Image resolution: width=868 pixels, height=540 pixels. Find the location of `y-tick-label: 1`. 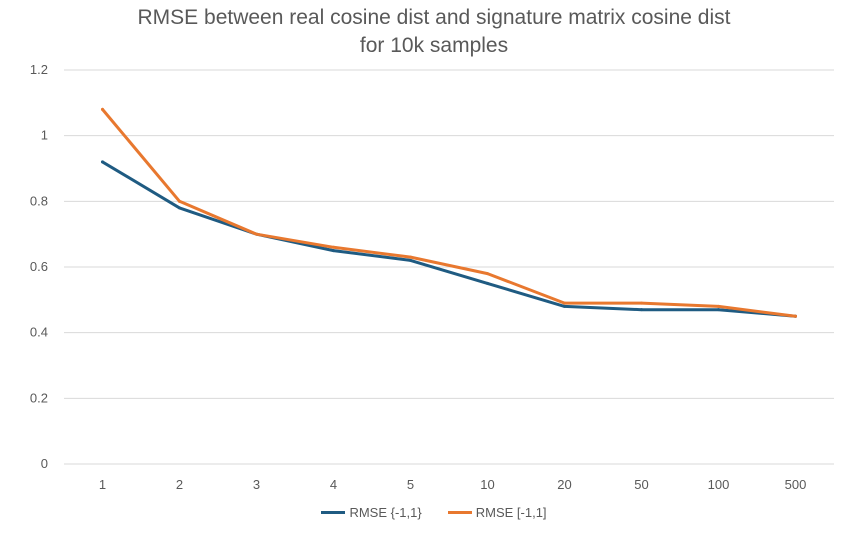

y-tick-label: 1 is located at coordinates (44, 135).